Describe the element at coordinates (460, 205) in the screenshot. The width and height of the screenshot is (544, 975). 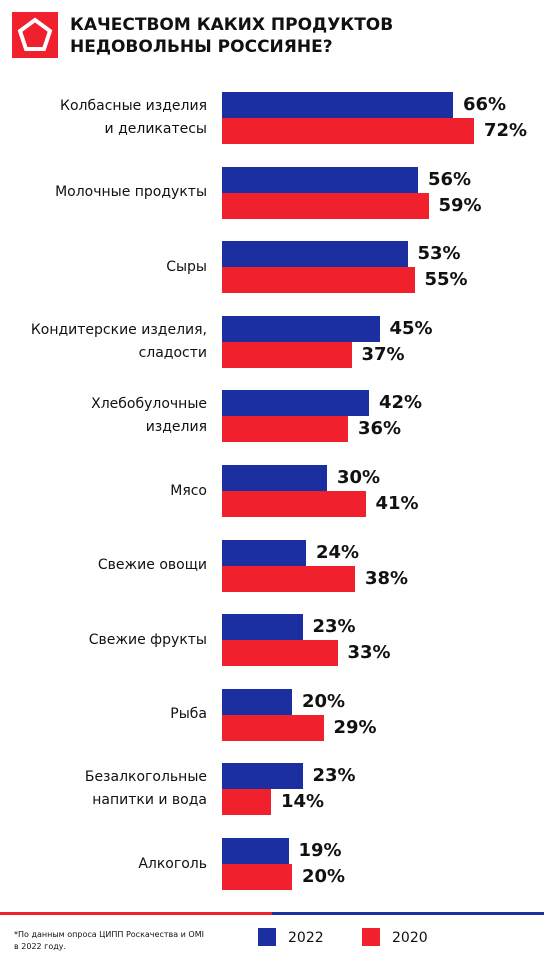
I see `value-label: 59%` at that location.